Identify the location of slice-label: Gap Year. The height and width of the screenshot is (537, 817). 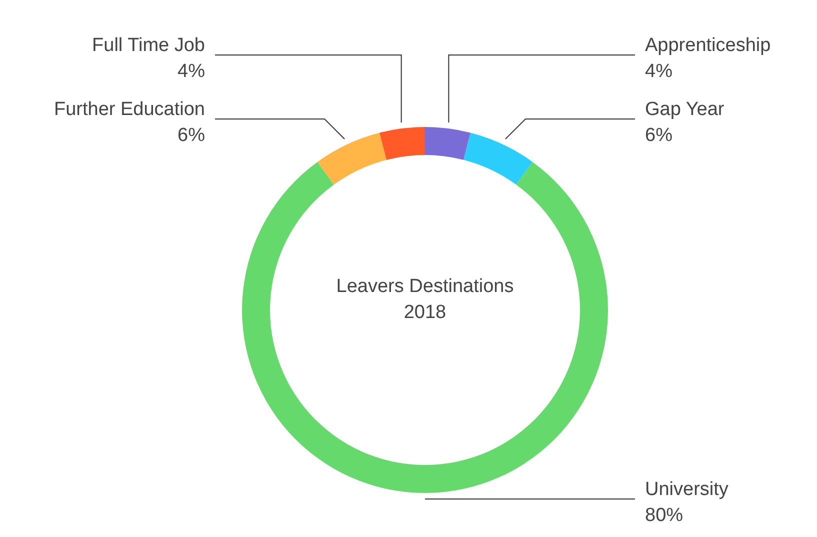
(685, 109).